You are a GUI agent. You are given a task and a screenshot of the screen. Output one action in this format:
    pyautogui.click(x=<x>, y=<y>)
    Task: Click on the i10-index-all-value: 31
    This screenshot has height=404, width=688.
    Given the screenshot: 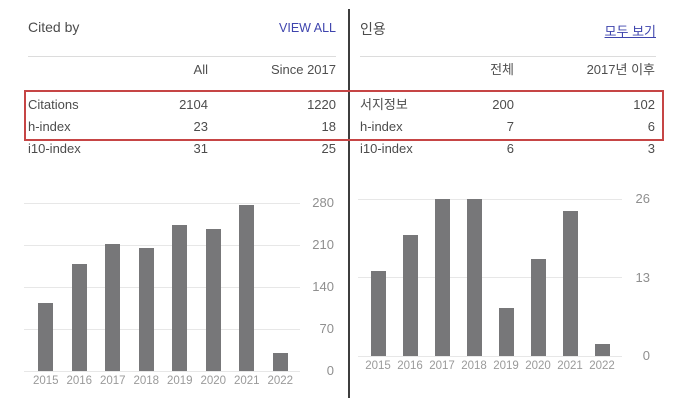 What is the action you would take?
    pyautogui.click(x=200, y=148)
    